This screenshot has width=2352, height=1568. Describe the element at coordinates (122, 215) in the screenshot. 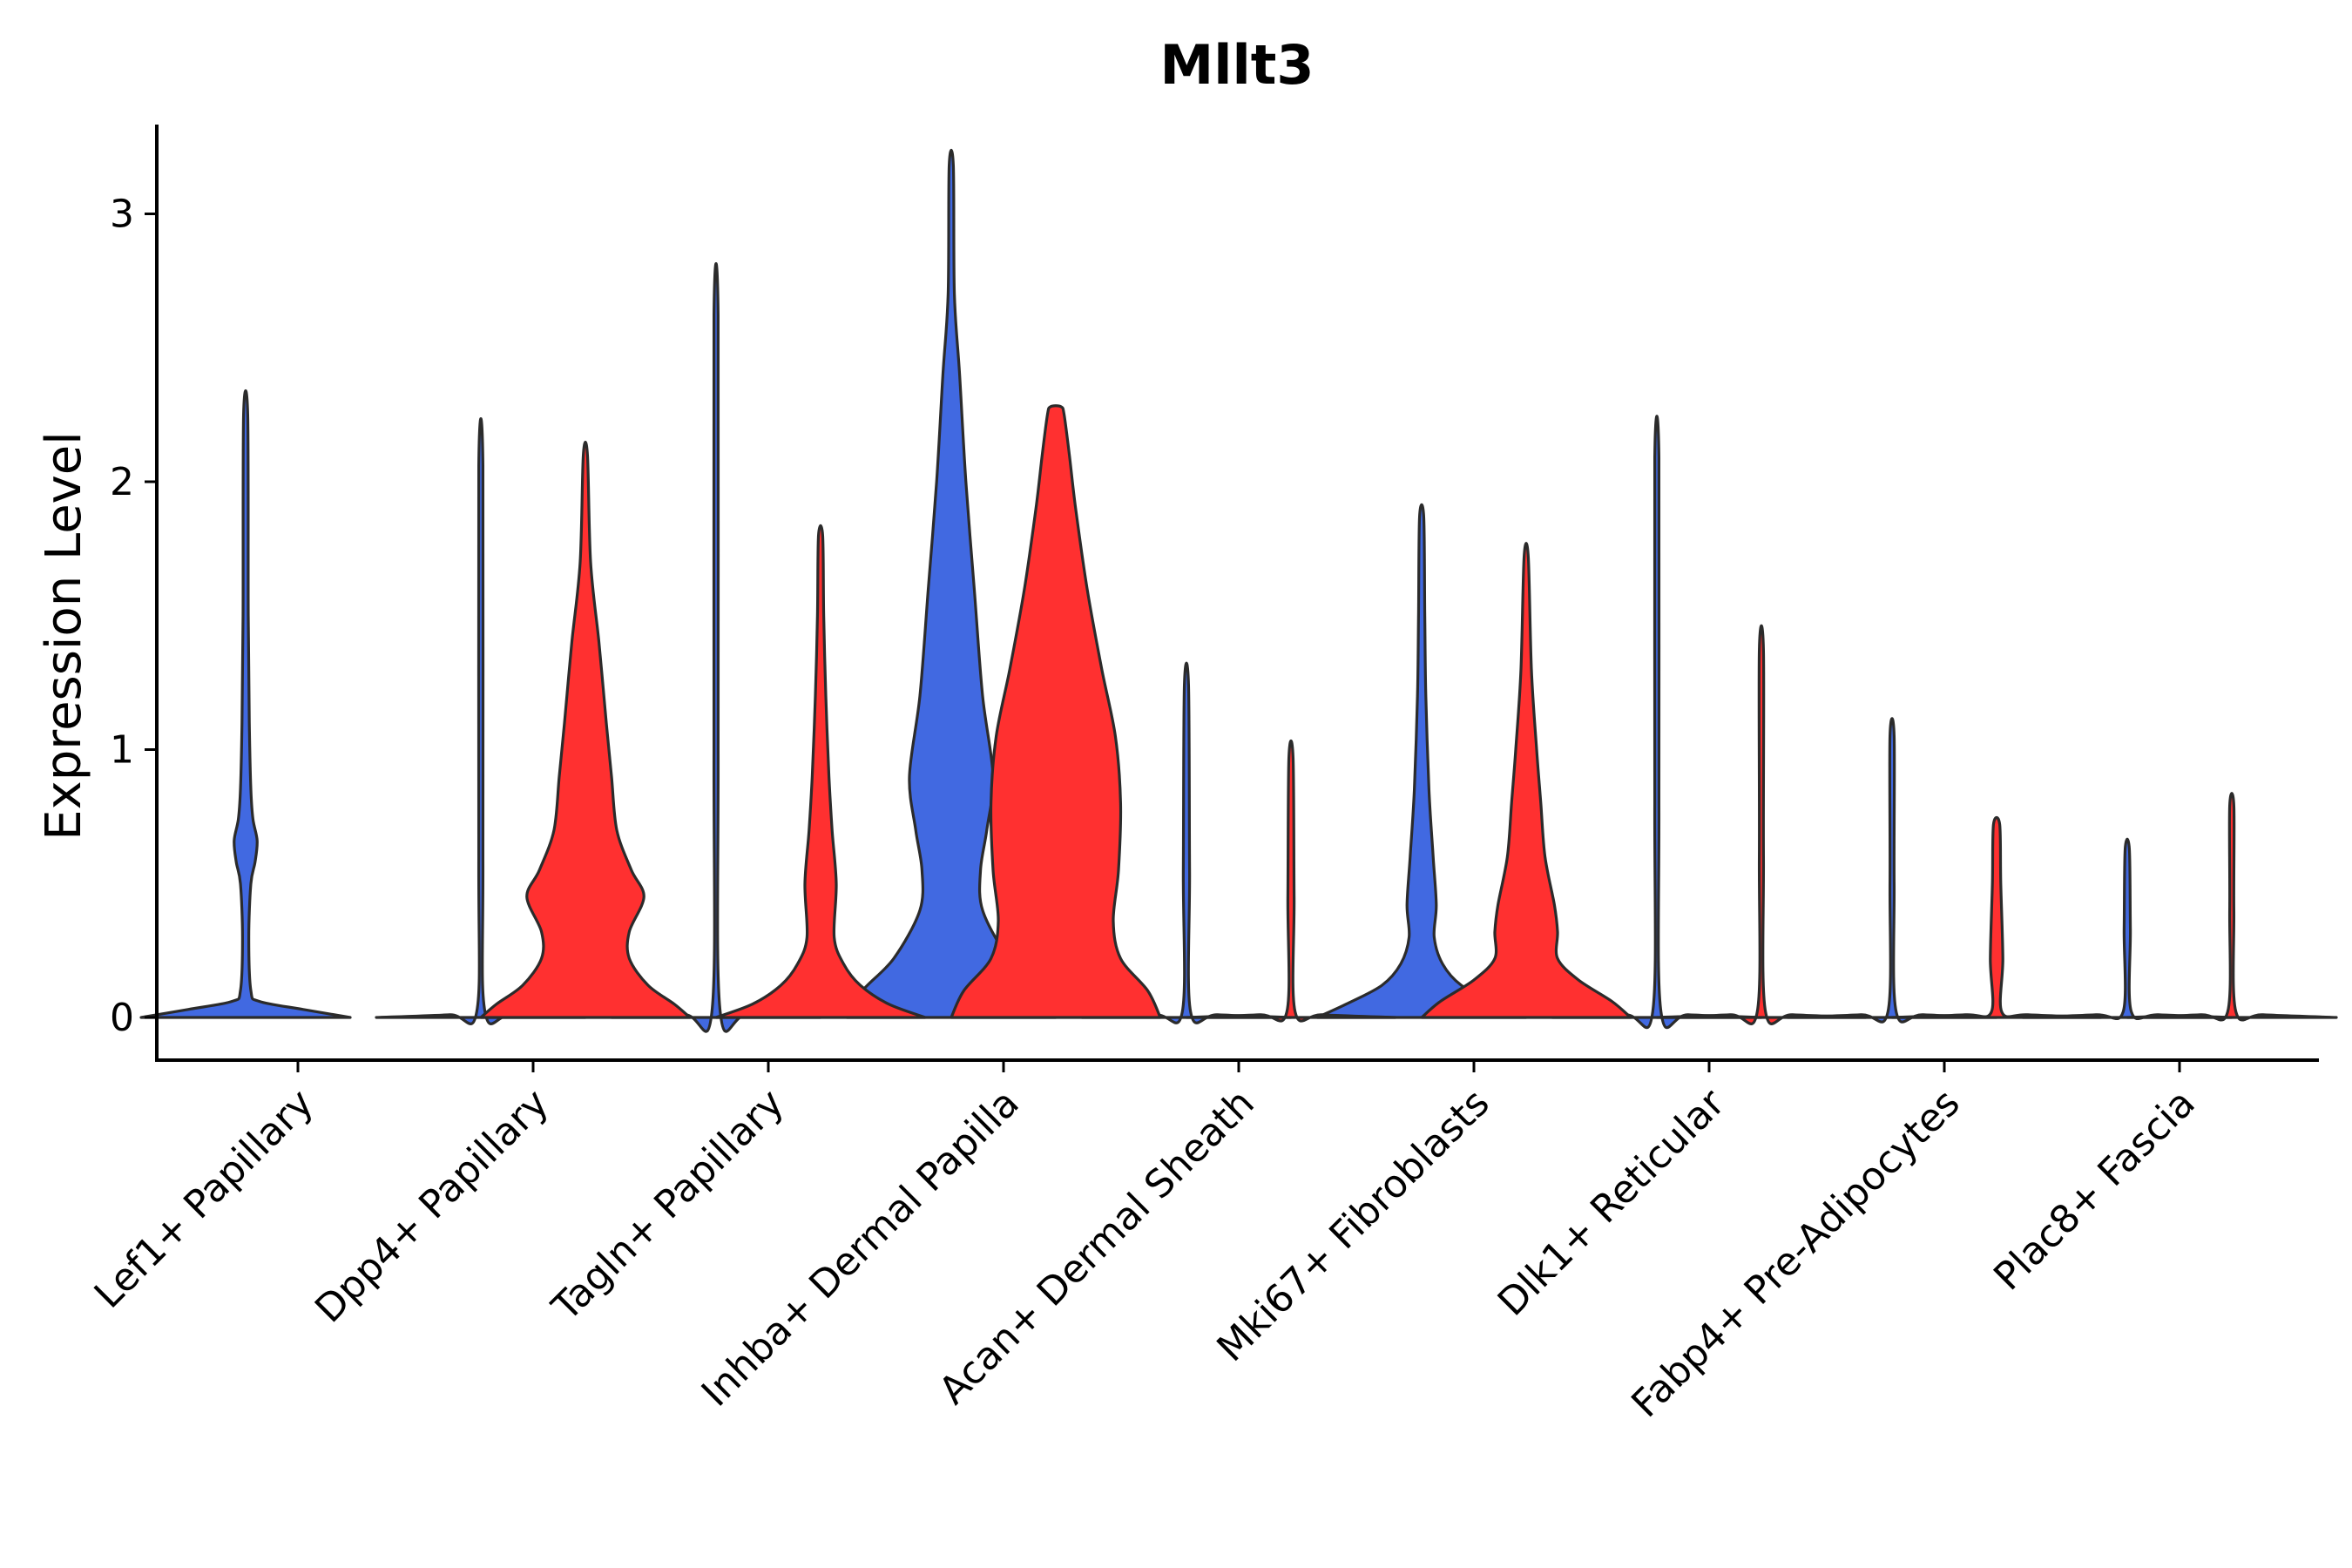

I see `y-tick-label: 3` at that location.